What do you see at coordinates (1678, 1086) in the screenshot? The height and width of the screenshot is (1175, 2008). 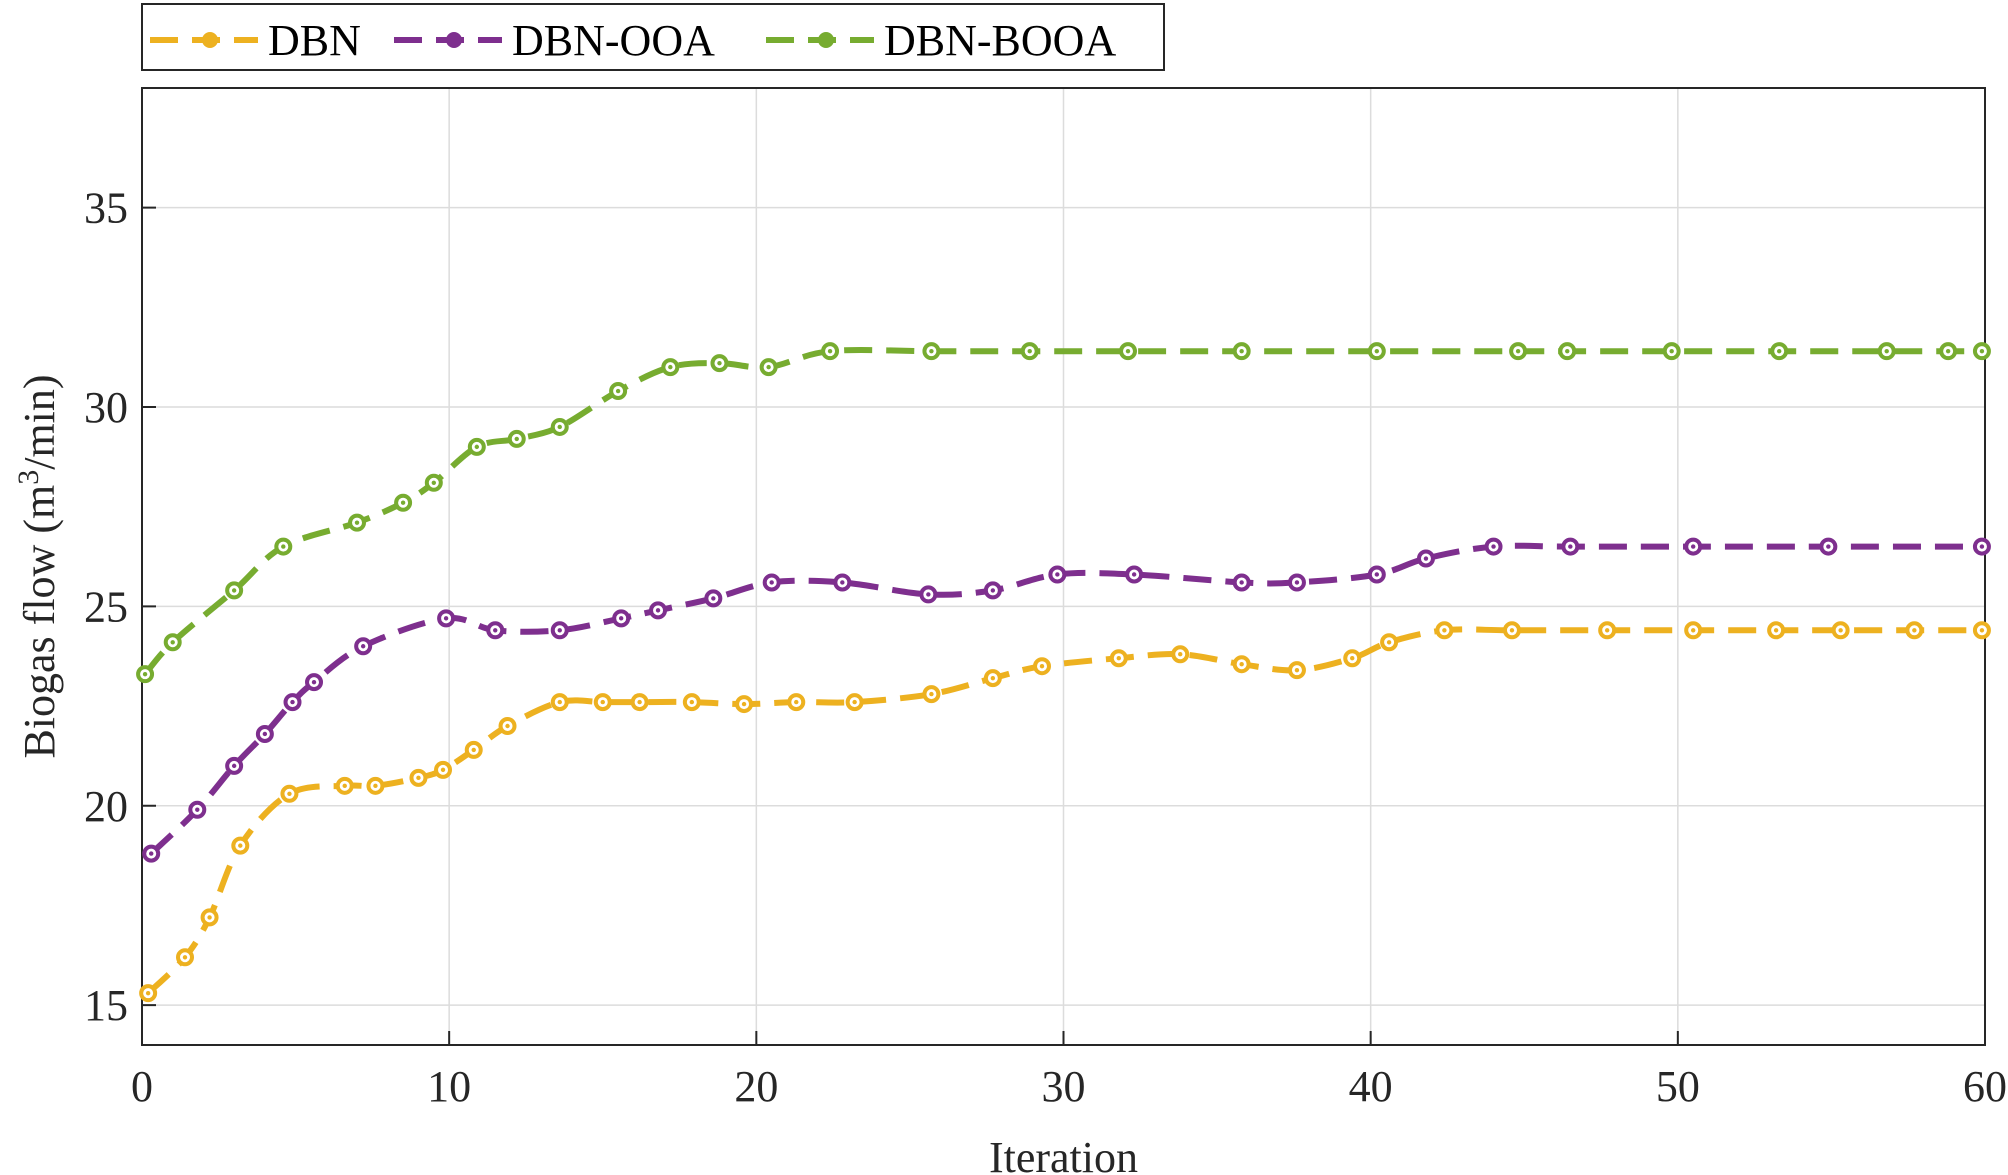 I see `x-tick-label: 50` at bounding box center [1678, 1086].